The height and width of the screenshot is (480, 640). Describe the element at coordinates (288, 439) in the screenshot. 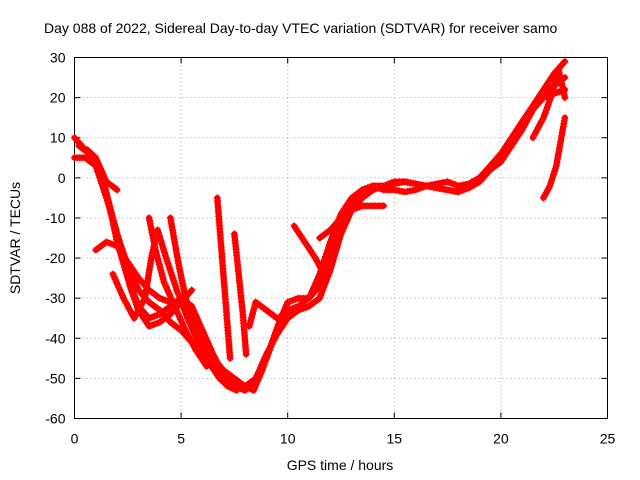

I see `x-tick-label: 10` at that location.